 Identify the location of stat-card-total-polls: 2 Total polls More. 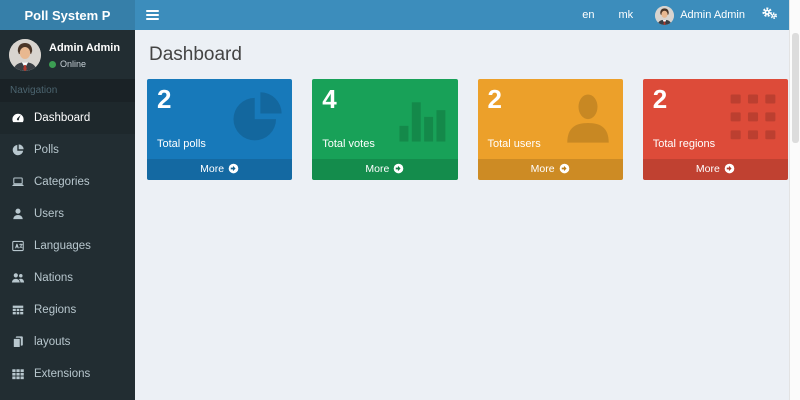
(220, 129).